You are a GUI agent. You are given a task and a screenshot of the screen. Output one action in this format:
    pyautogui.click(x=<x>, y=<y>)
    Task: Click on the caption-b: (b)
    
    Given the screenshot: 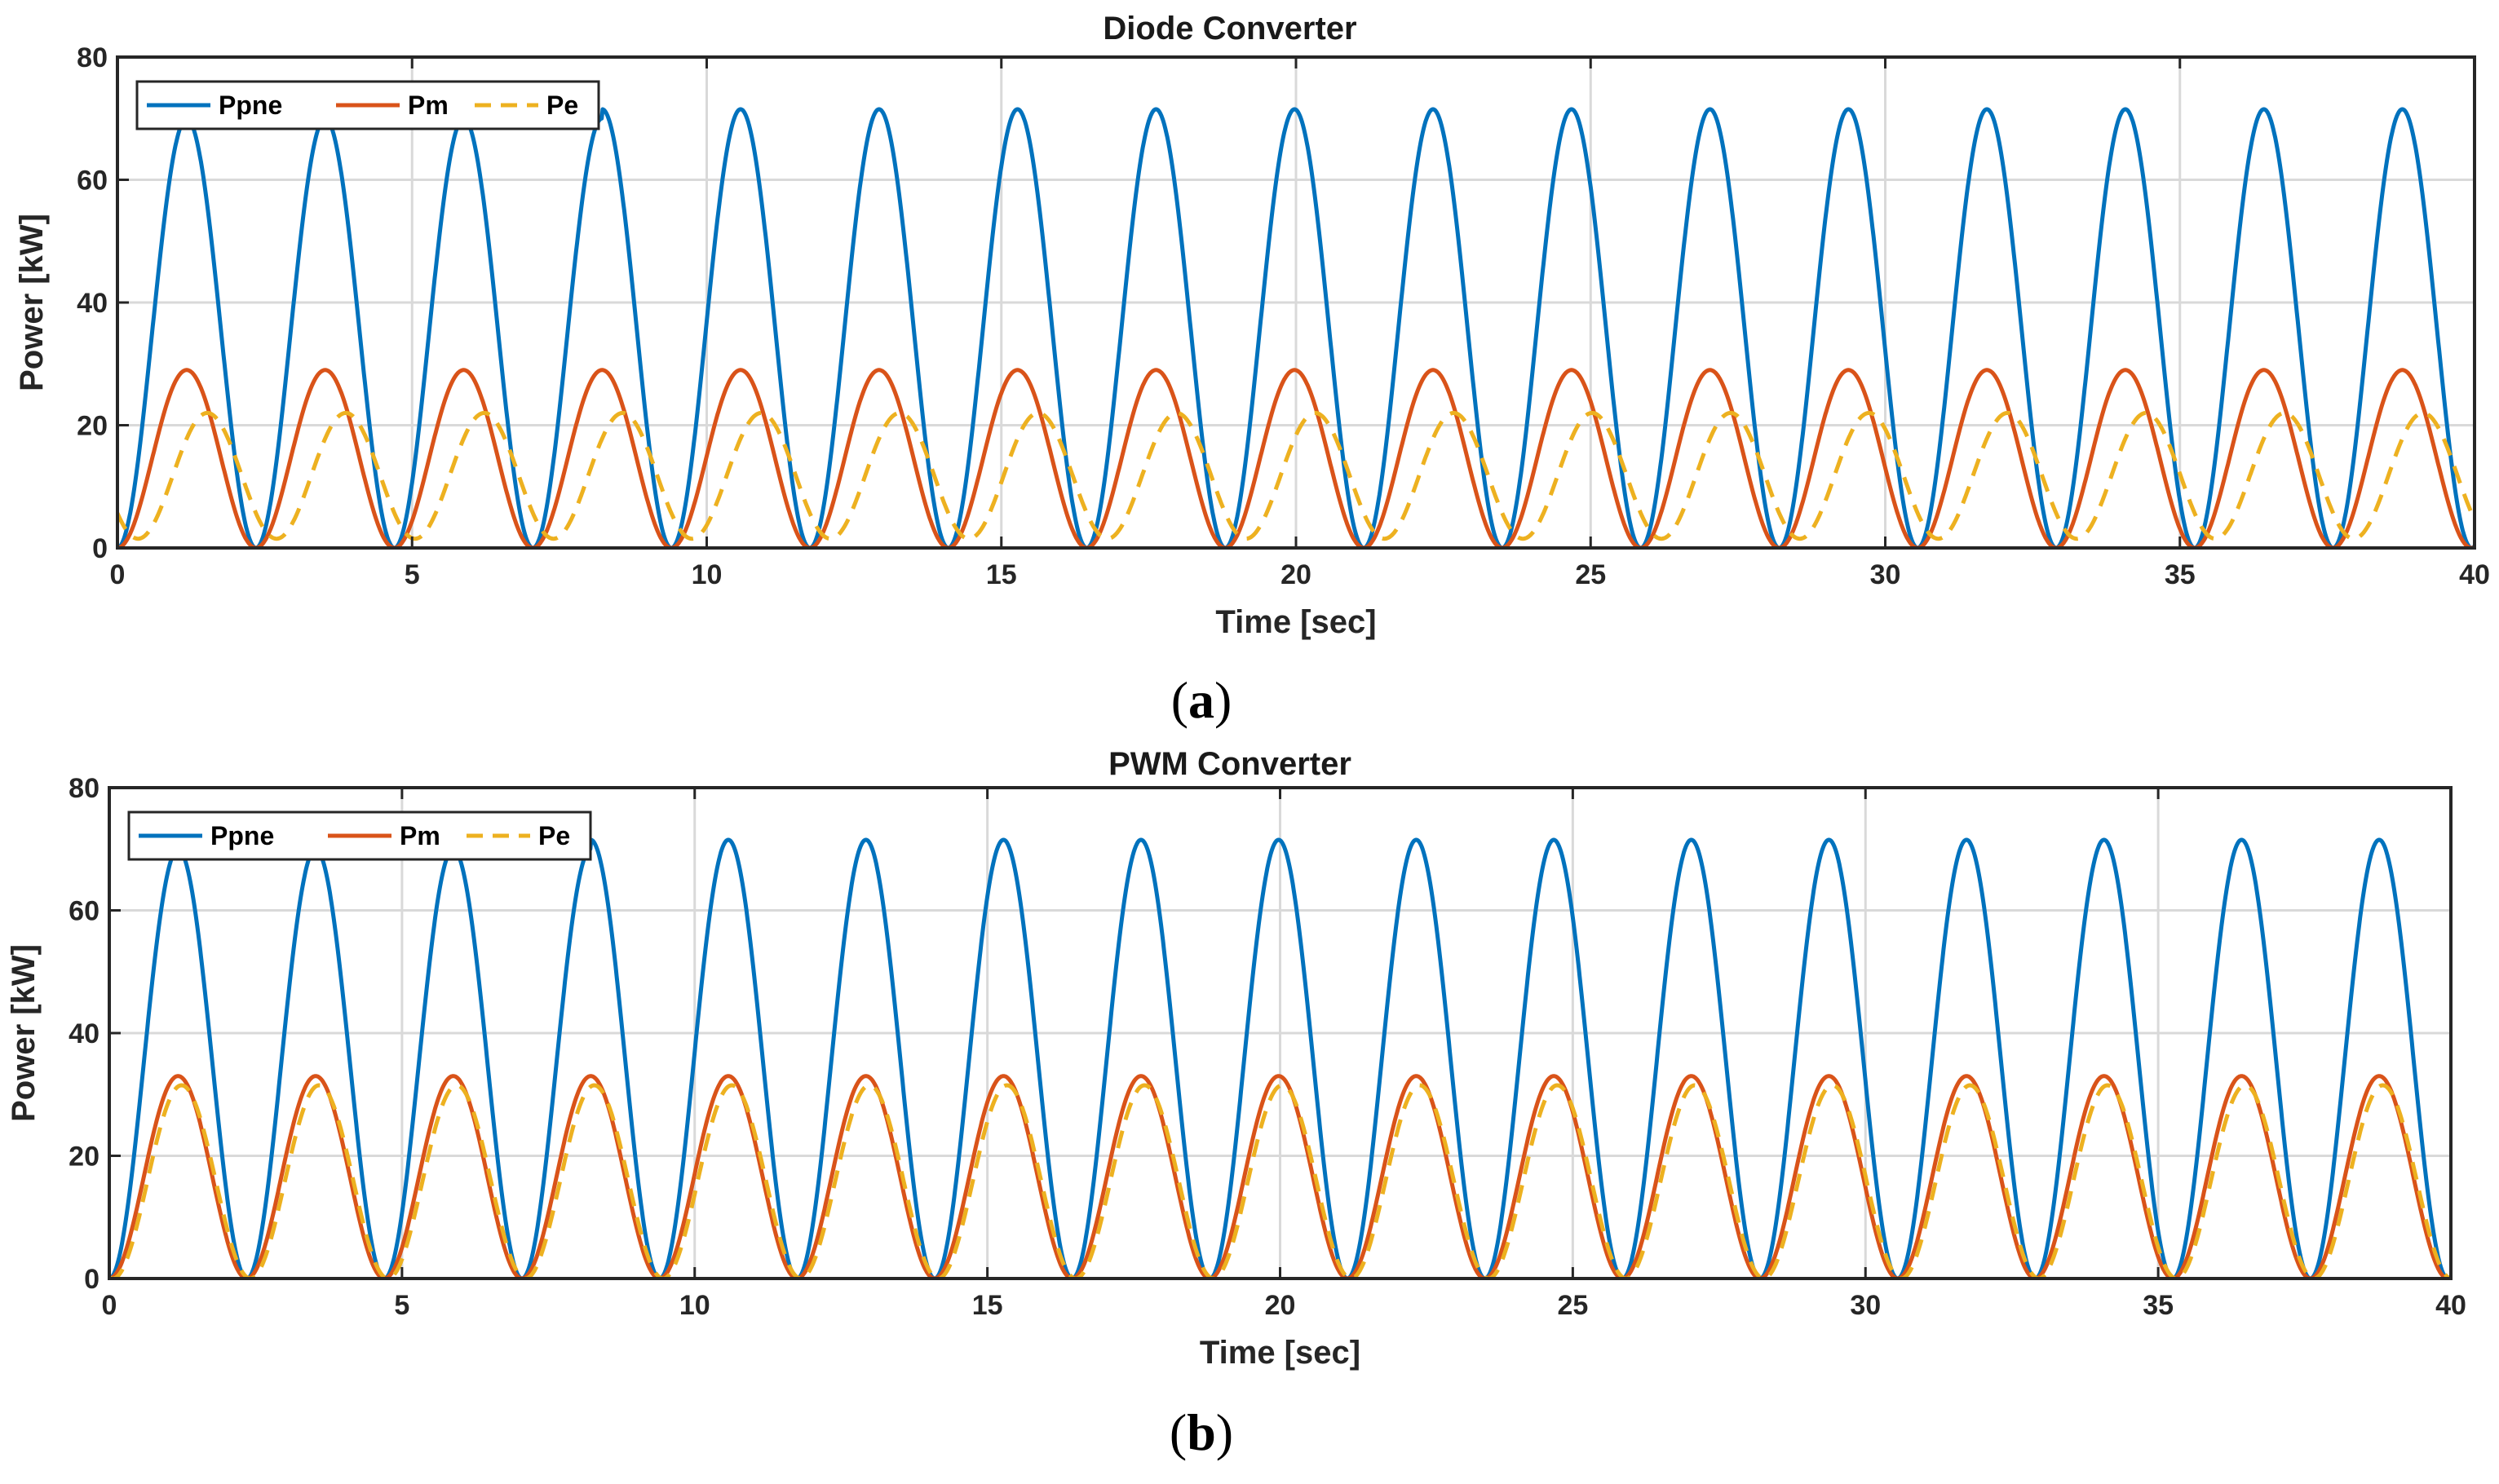 What is the action you would take?
    pyautogui.click(x=1201, y=1432)
    